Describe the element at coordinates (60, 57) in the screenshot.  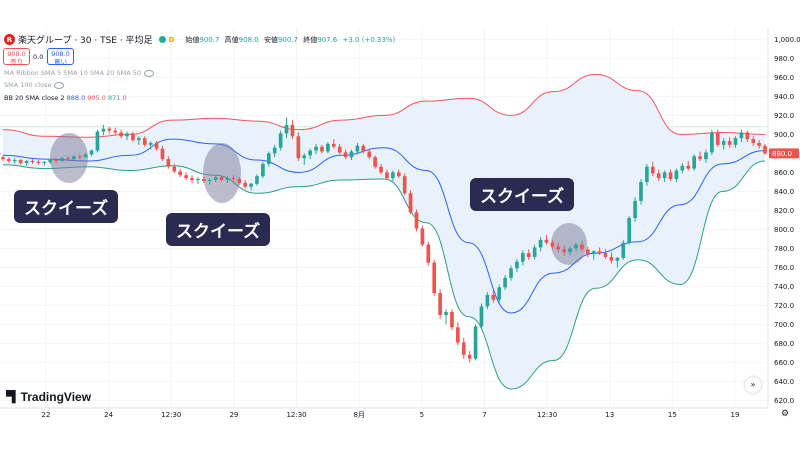
I see `buy-button: 908.0 買い` at that location.